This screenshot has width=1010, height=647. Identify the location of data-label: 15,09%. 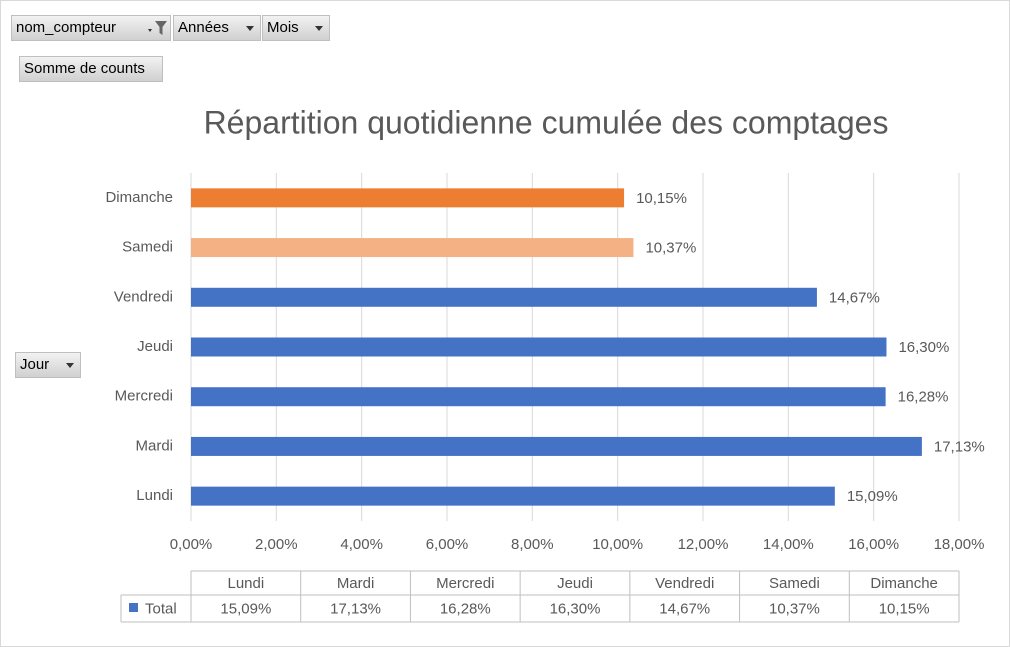
(872, 496).